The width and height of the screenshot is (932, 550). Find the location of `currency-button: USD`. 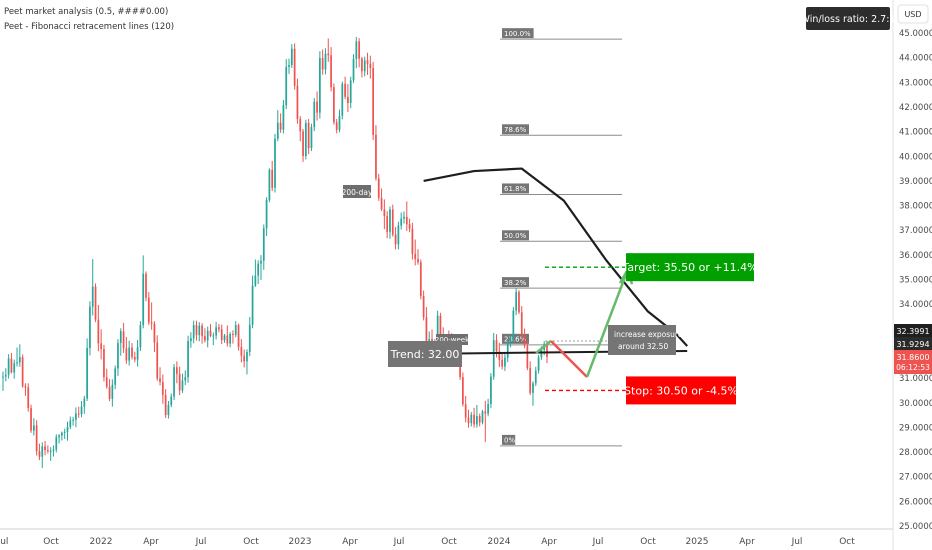

currency-button: USD is located at coordinates (913, 14).